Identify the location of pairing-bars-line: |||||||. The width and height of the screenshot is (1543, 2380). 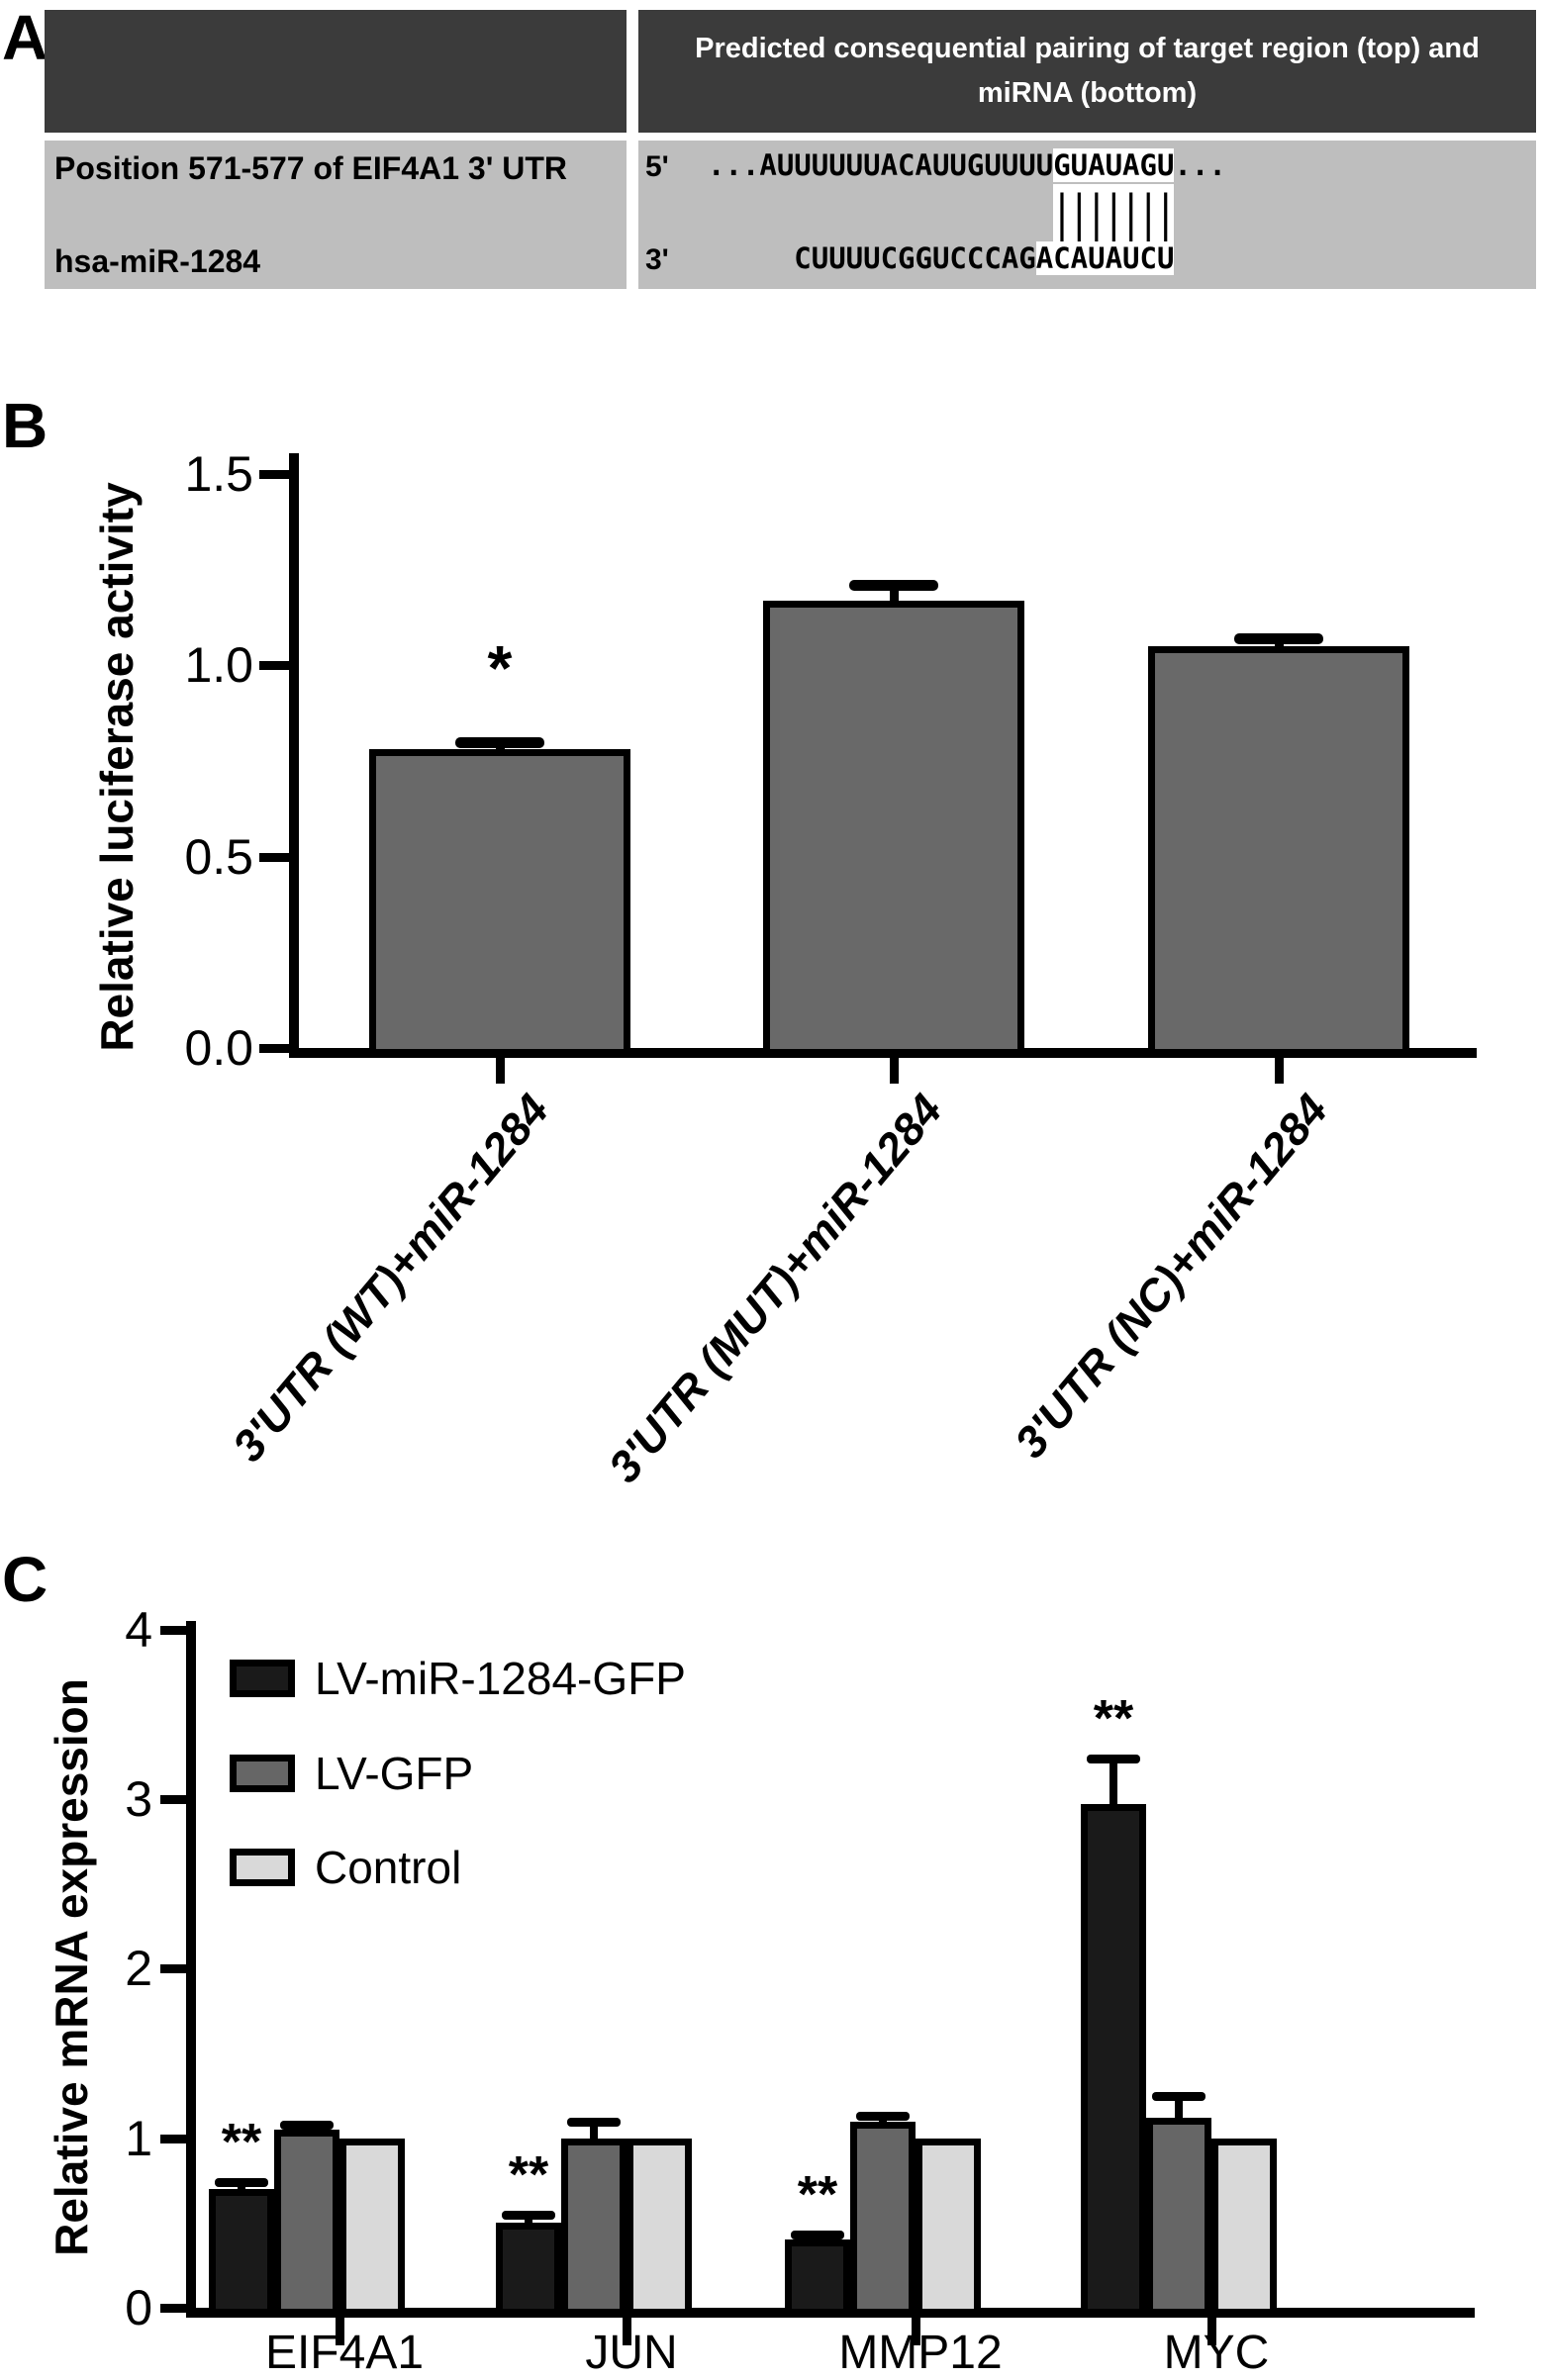
(941, 215).